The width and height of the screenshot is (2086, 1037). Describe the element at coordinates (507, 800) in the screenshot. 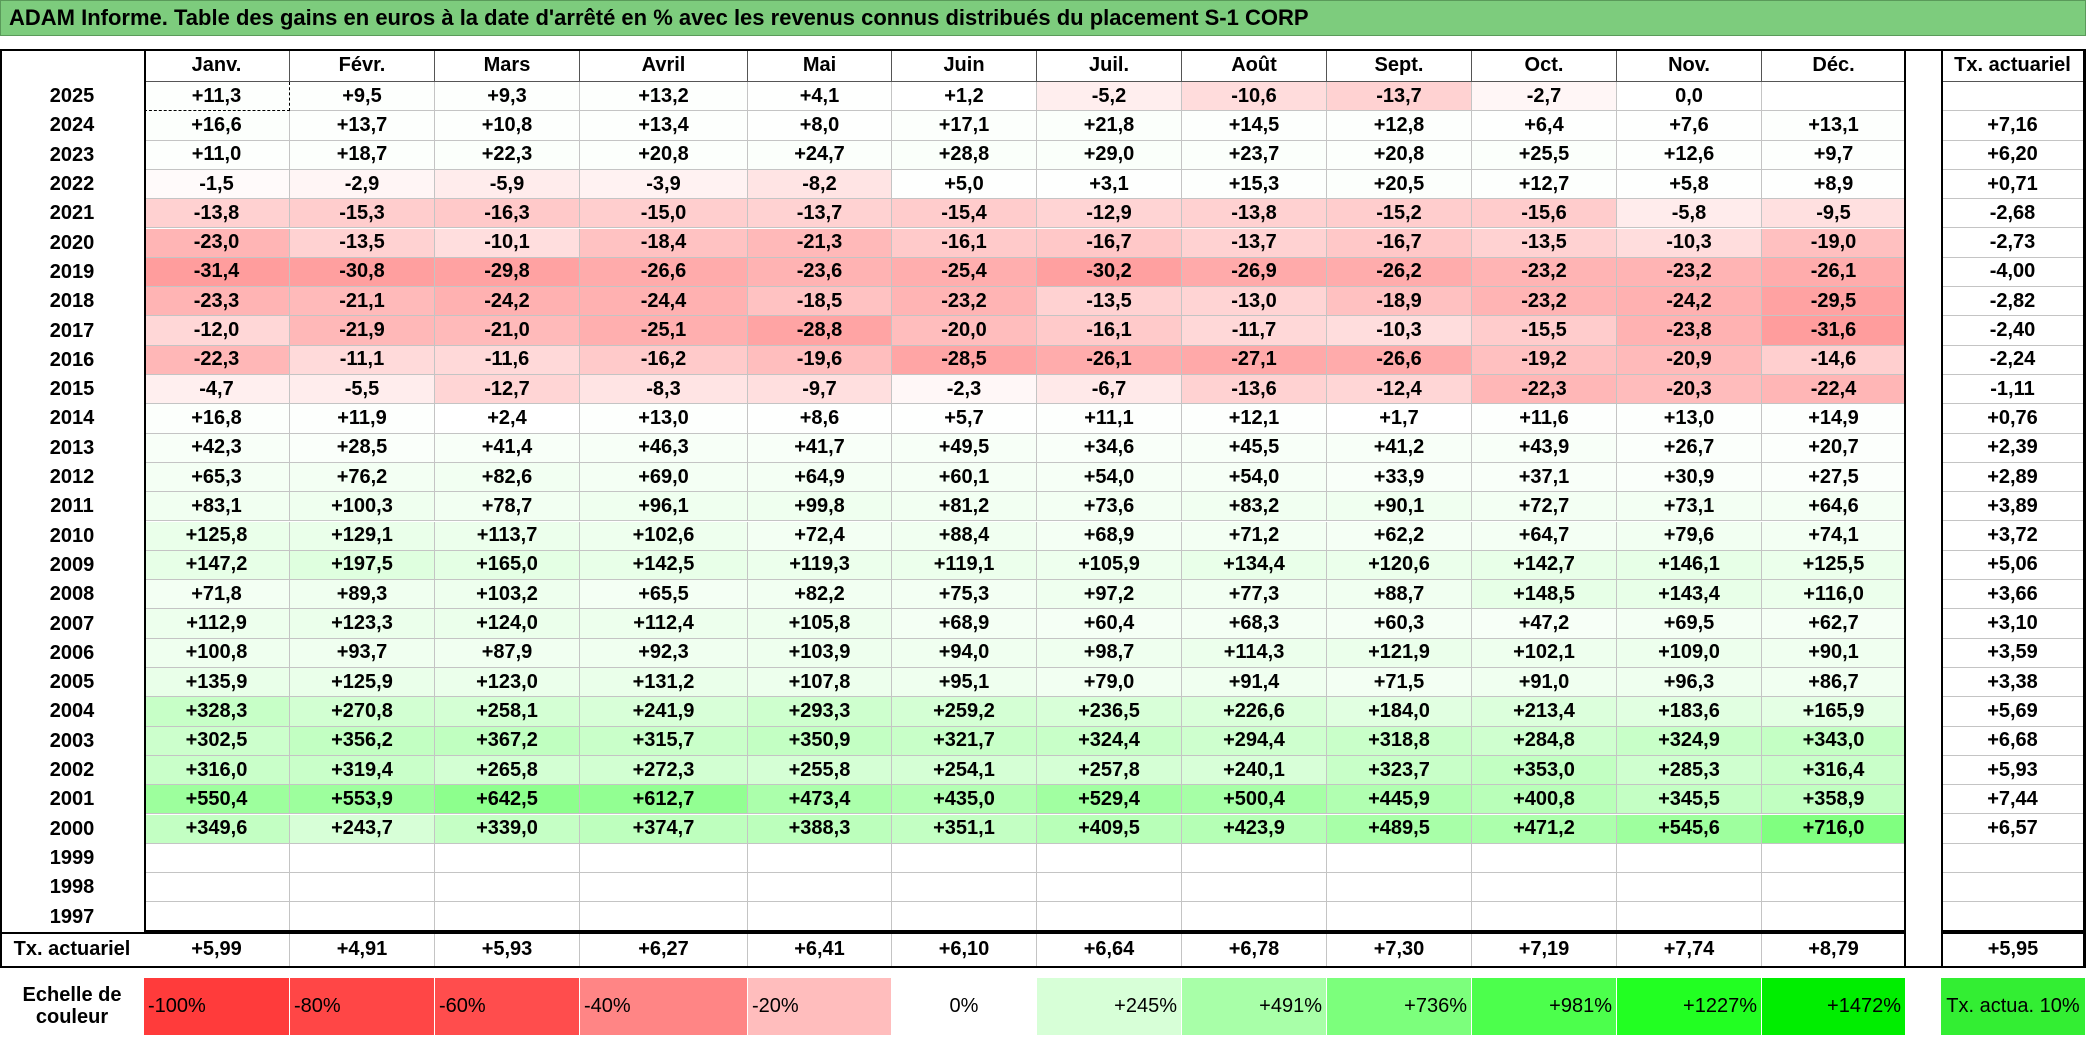

I see `gain-cell: +642,5` at that location.